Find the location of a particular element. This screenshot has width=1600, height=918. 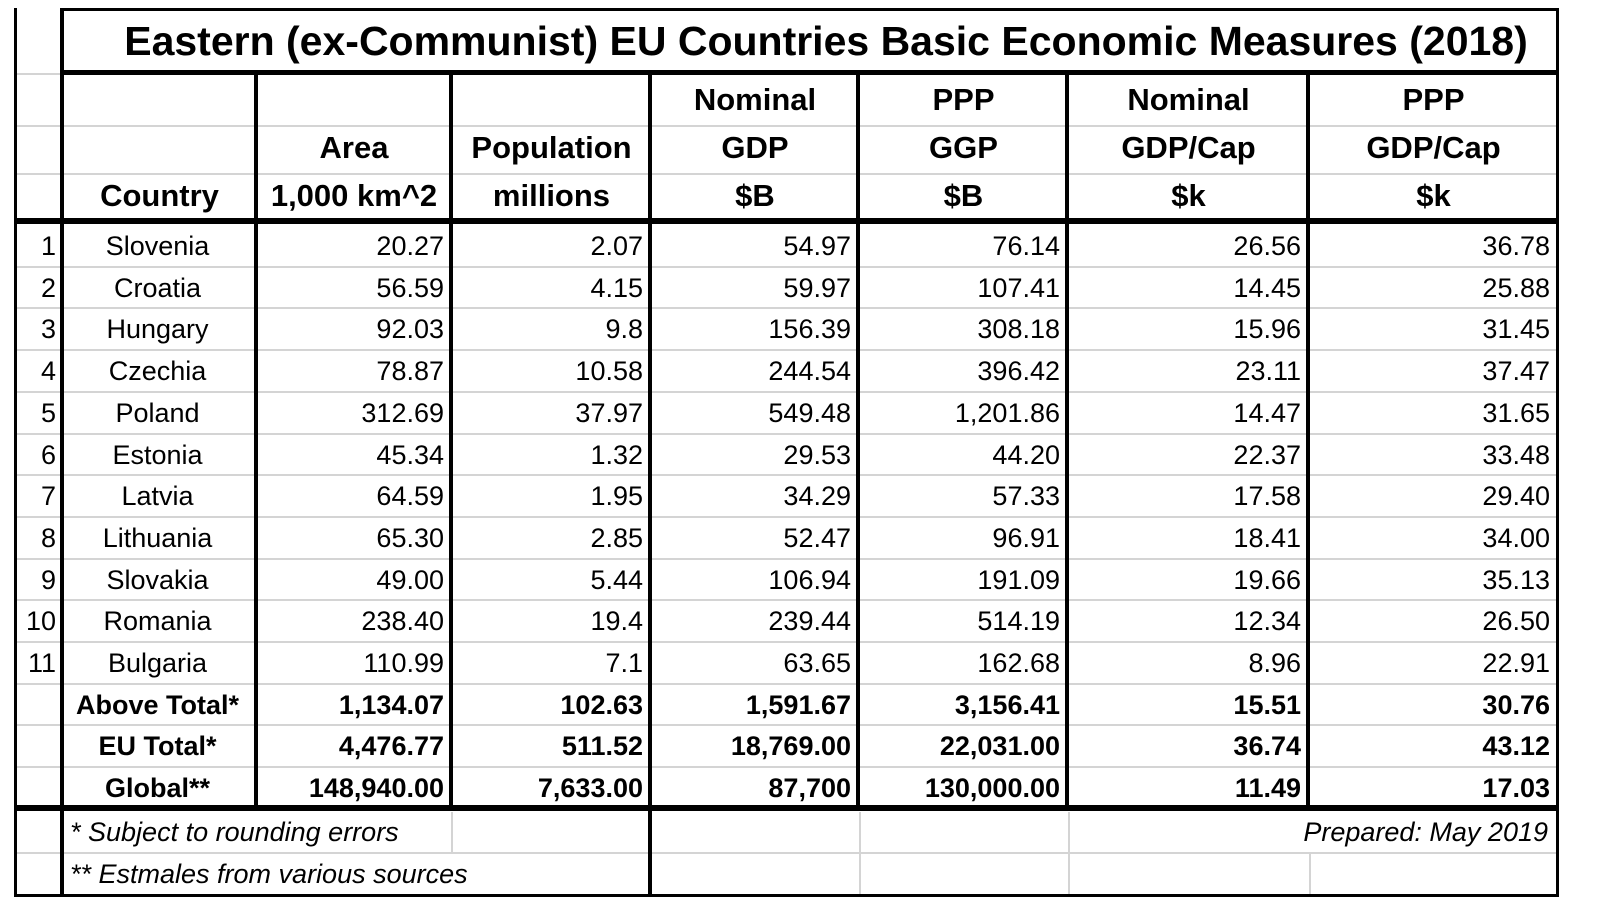

cell-ppp_cap: 33.48 is located at coordinates (1516, 455).